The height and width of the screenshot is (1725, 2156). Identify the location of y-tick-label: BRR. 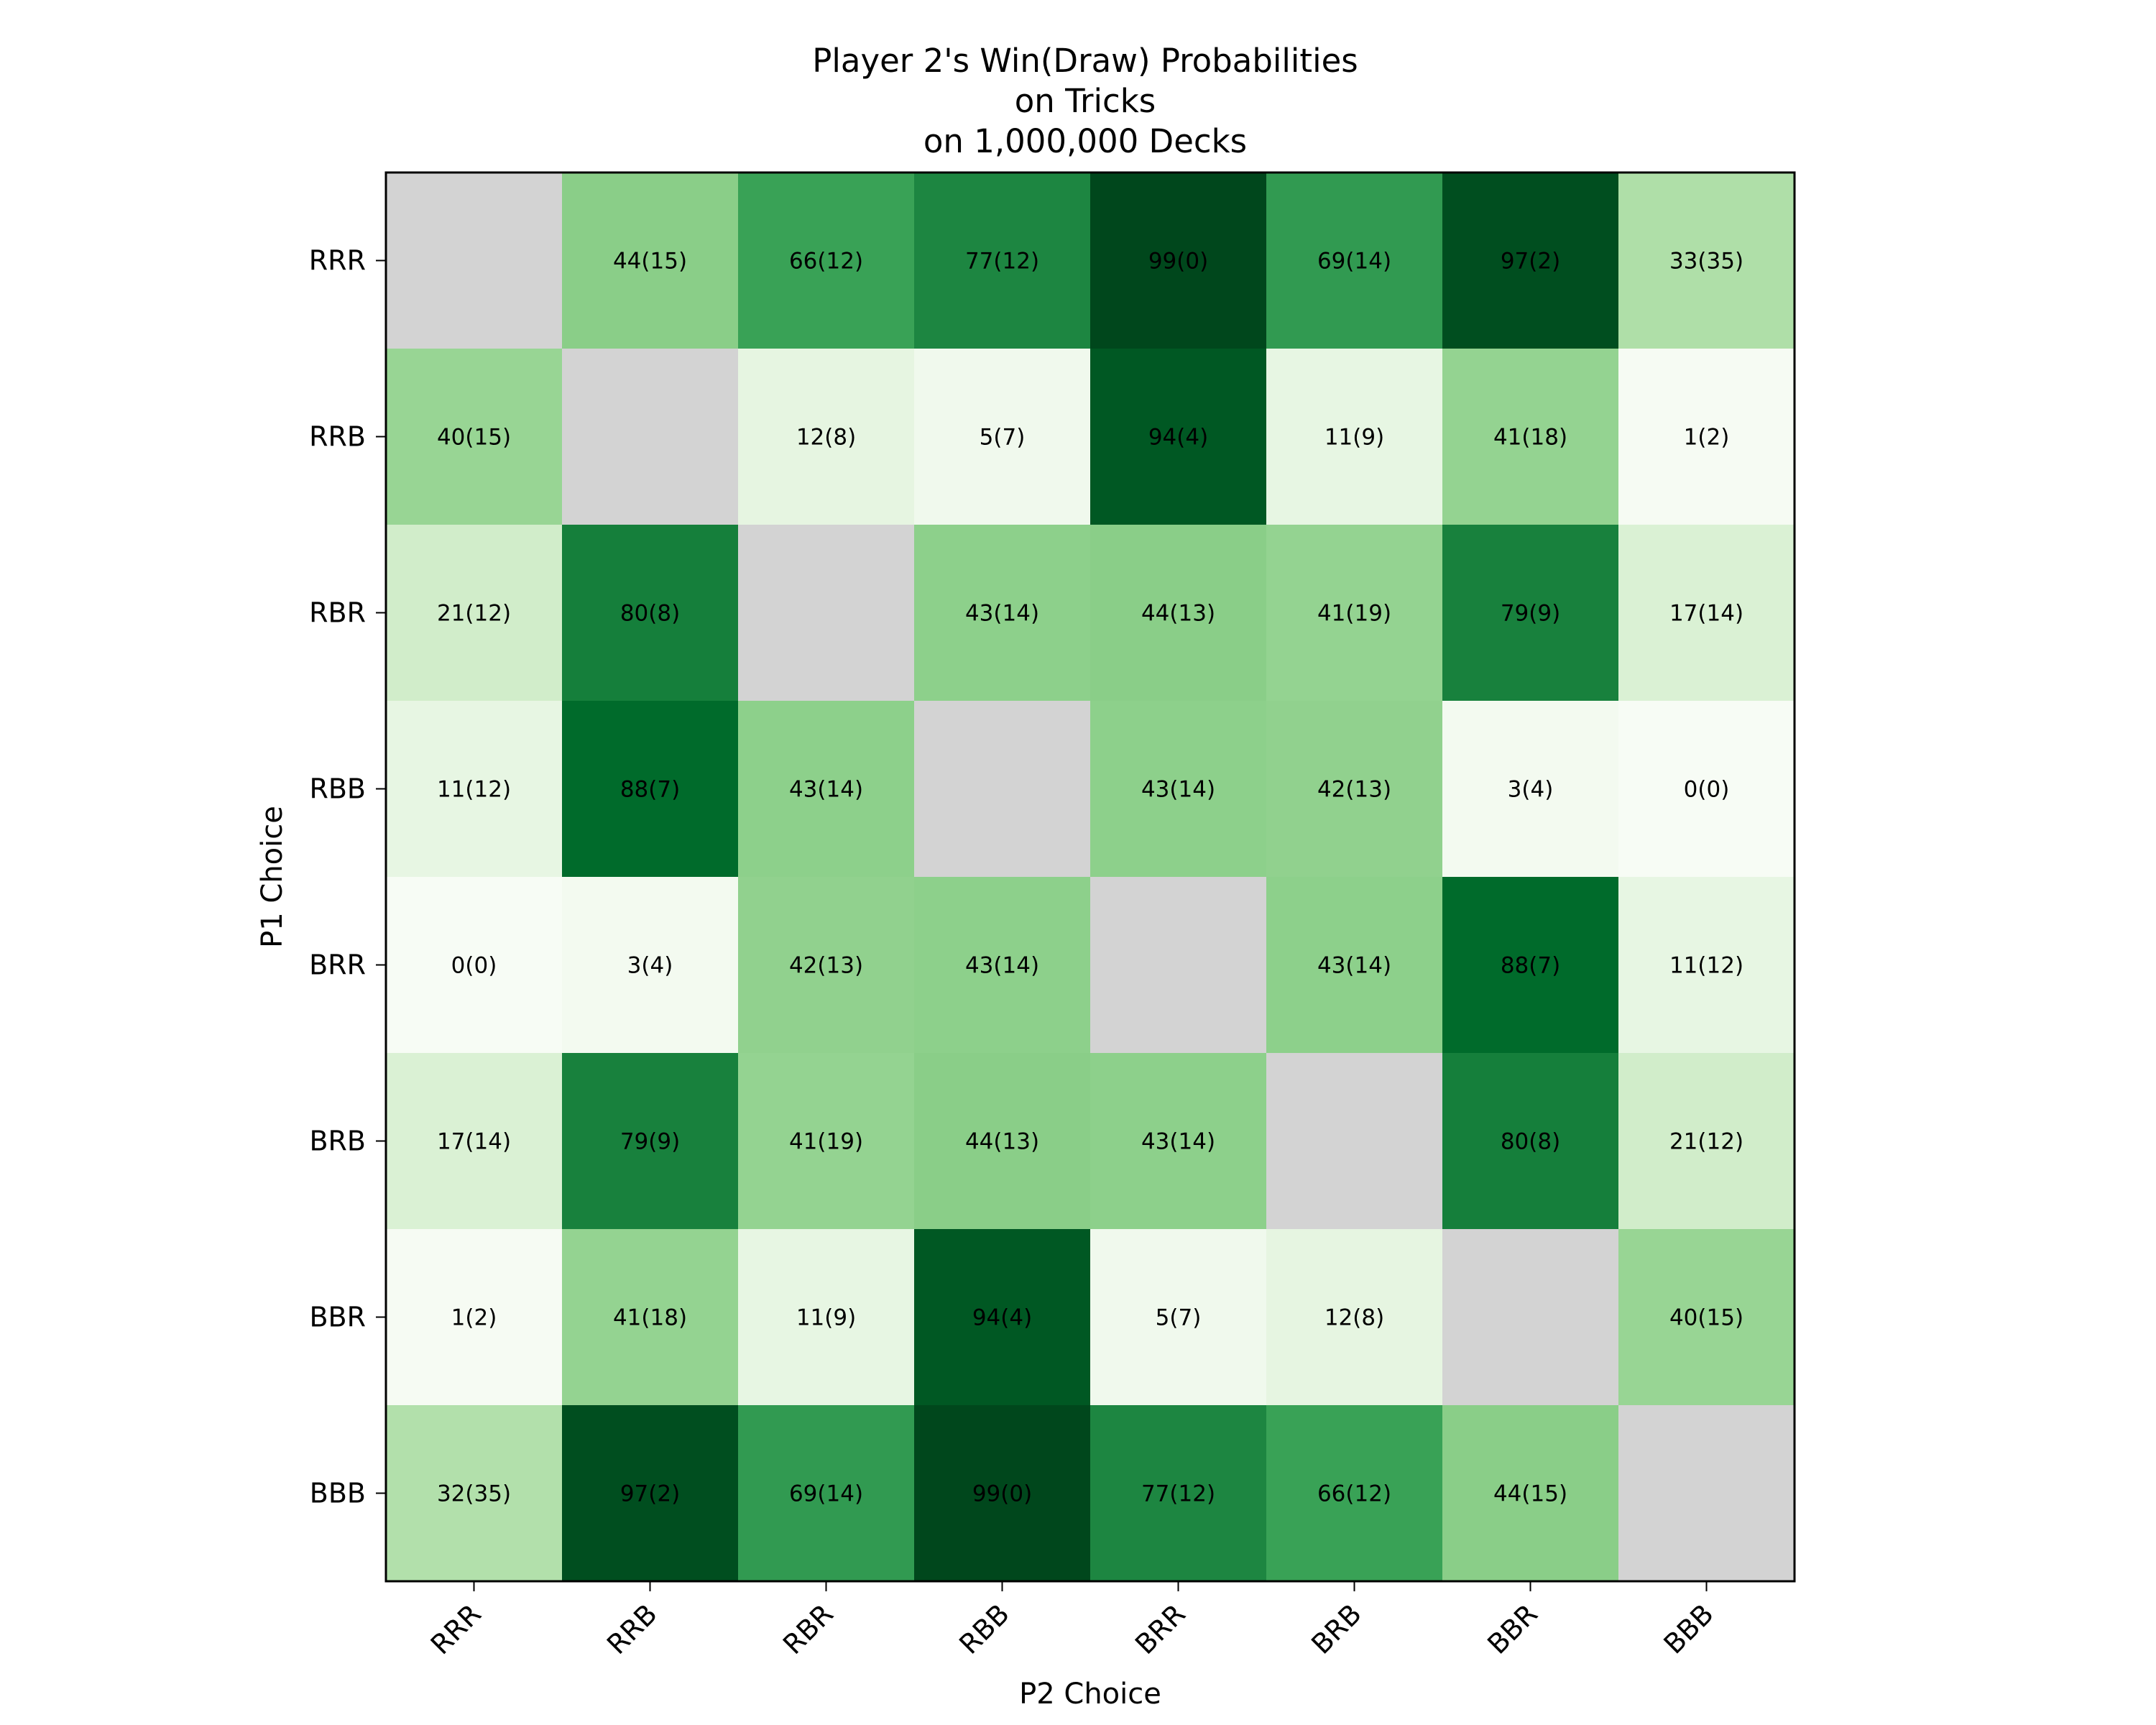
(337, 965).